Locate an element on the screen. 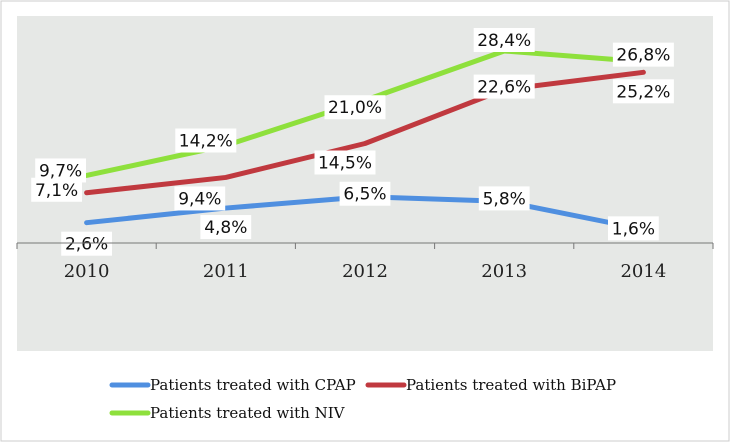 This screenshot has width=730, height=446. svg-text: 25,2% is located at coordinates (643, 92).